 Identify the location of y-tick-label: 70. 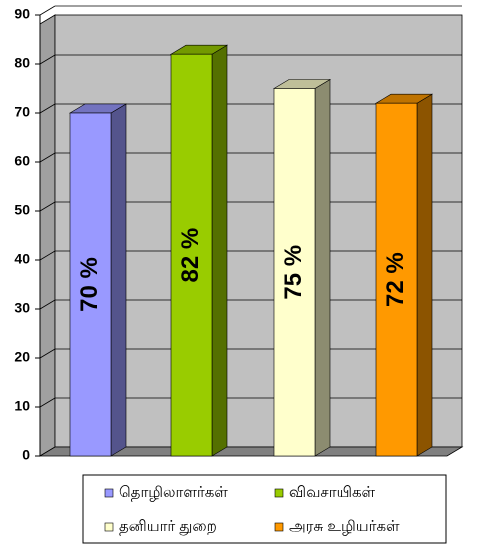
(22, 112).